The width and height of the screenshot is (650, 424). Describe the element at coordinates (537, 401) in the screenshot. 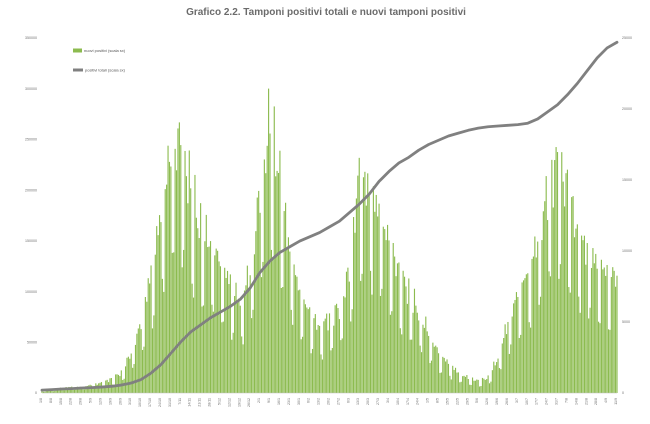

I see `x-tick-label: 17/7` at that location.